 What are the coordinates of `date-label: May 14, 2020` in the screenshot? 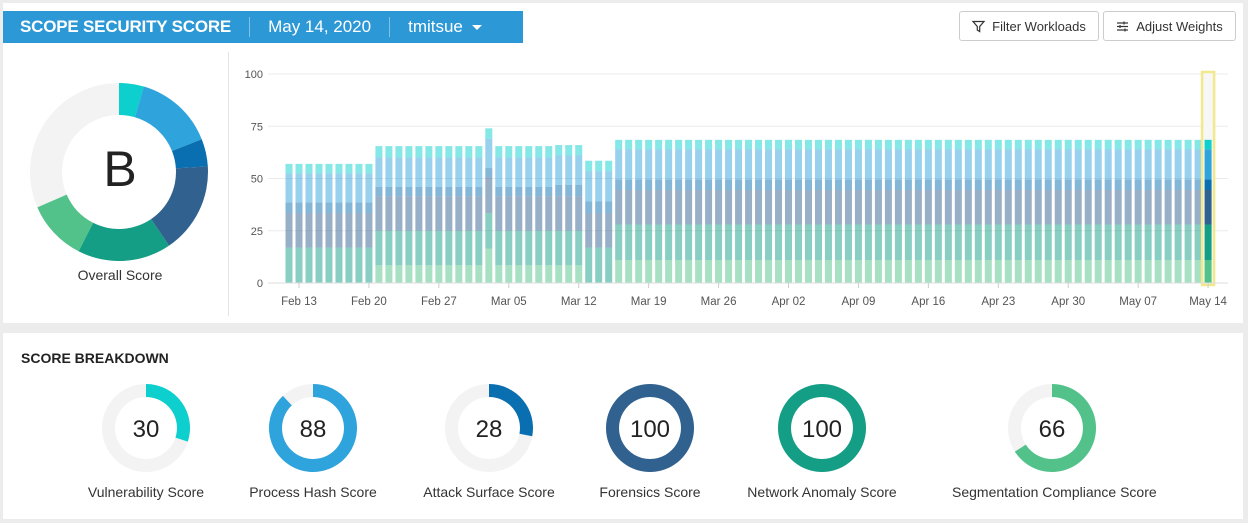 It's located at (320, 26).